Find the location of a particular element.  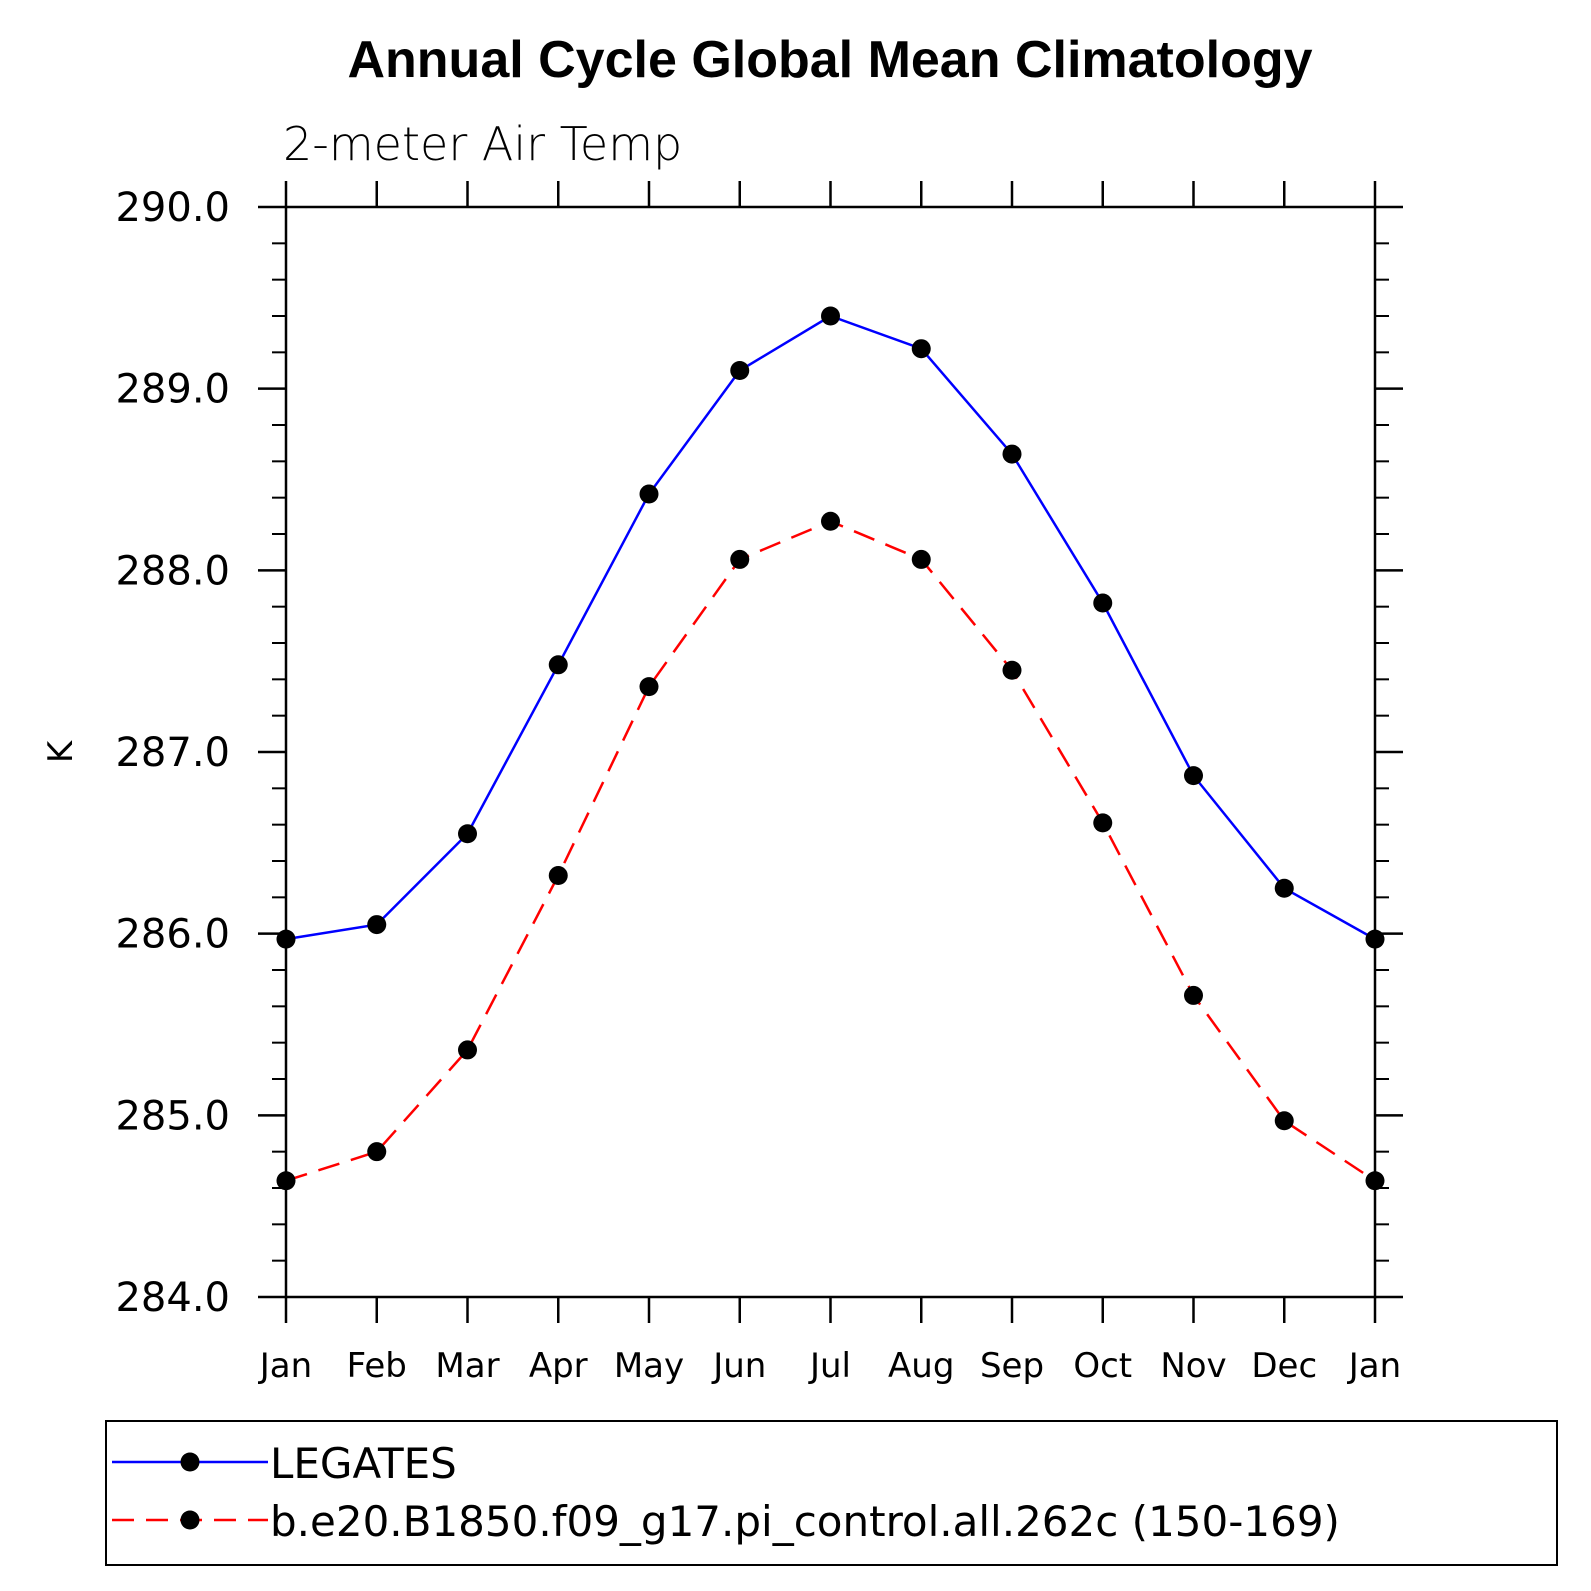

chart-subtitle: 2-meter Air Temp is located at coordinates (482, 144).